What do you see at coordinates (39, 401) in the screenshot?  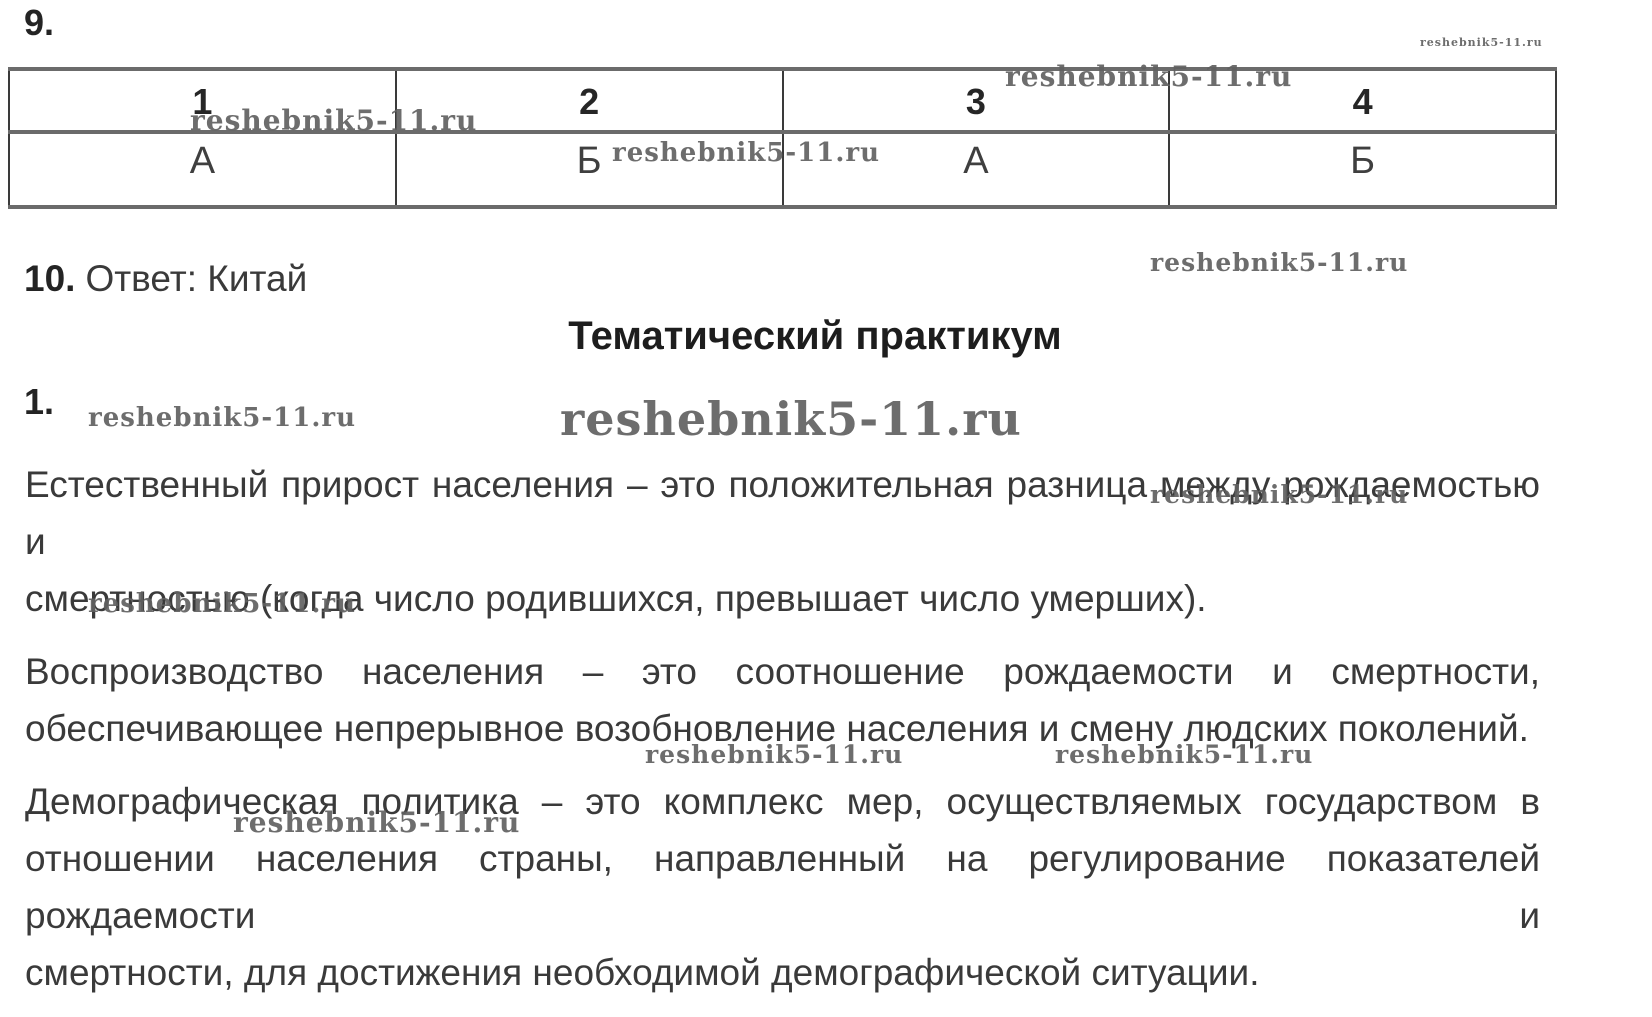 I see `task-1-label: 1.` at bounding box center [39, 401].